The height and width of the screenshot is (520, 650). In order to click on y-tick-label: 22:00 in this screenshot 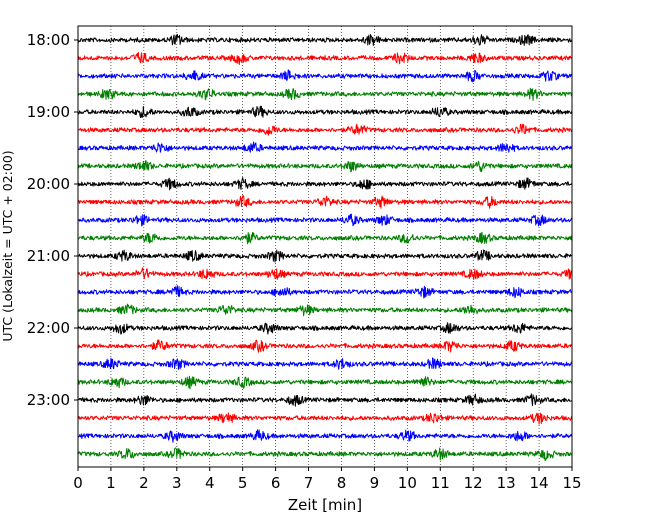, I will do `click(48, 328)`.